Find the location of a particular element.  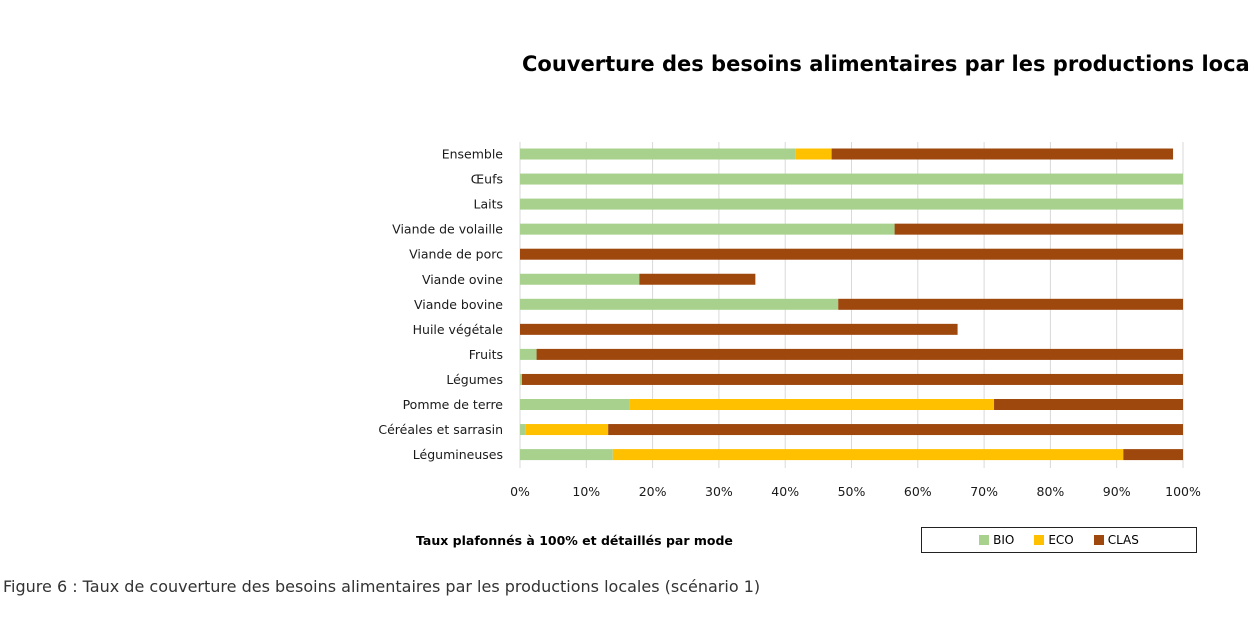

category-label: Viande de porc is located at coordinates (456, 254).